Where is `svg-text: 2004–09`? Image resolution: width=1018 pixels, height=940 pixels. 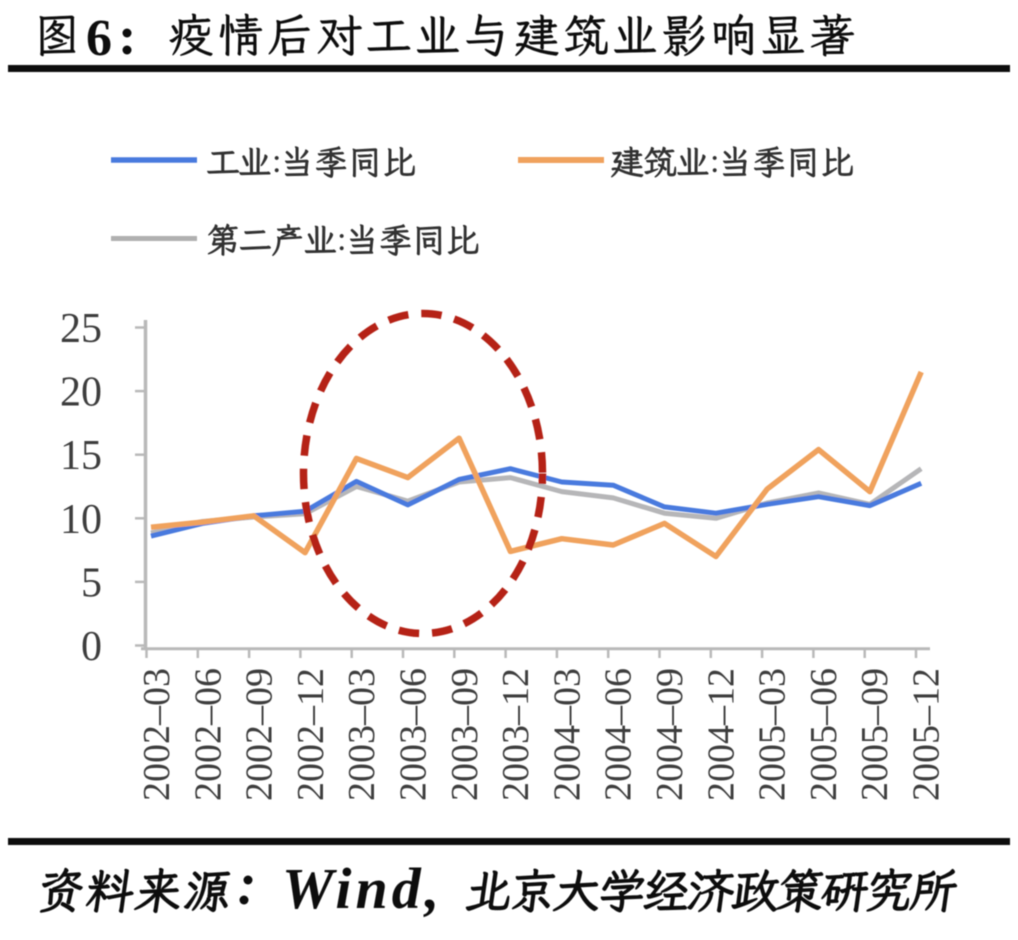
svg-text: 2004–09 is located at coordinates (670, 734).